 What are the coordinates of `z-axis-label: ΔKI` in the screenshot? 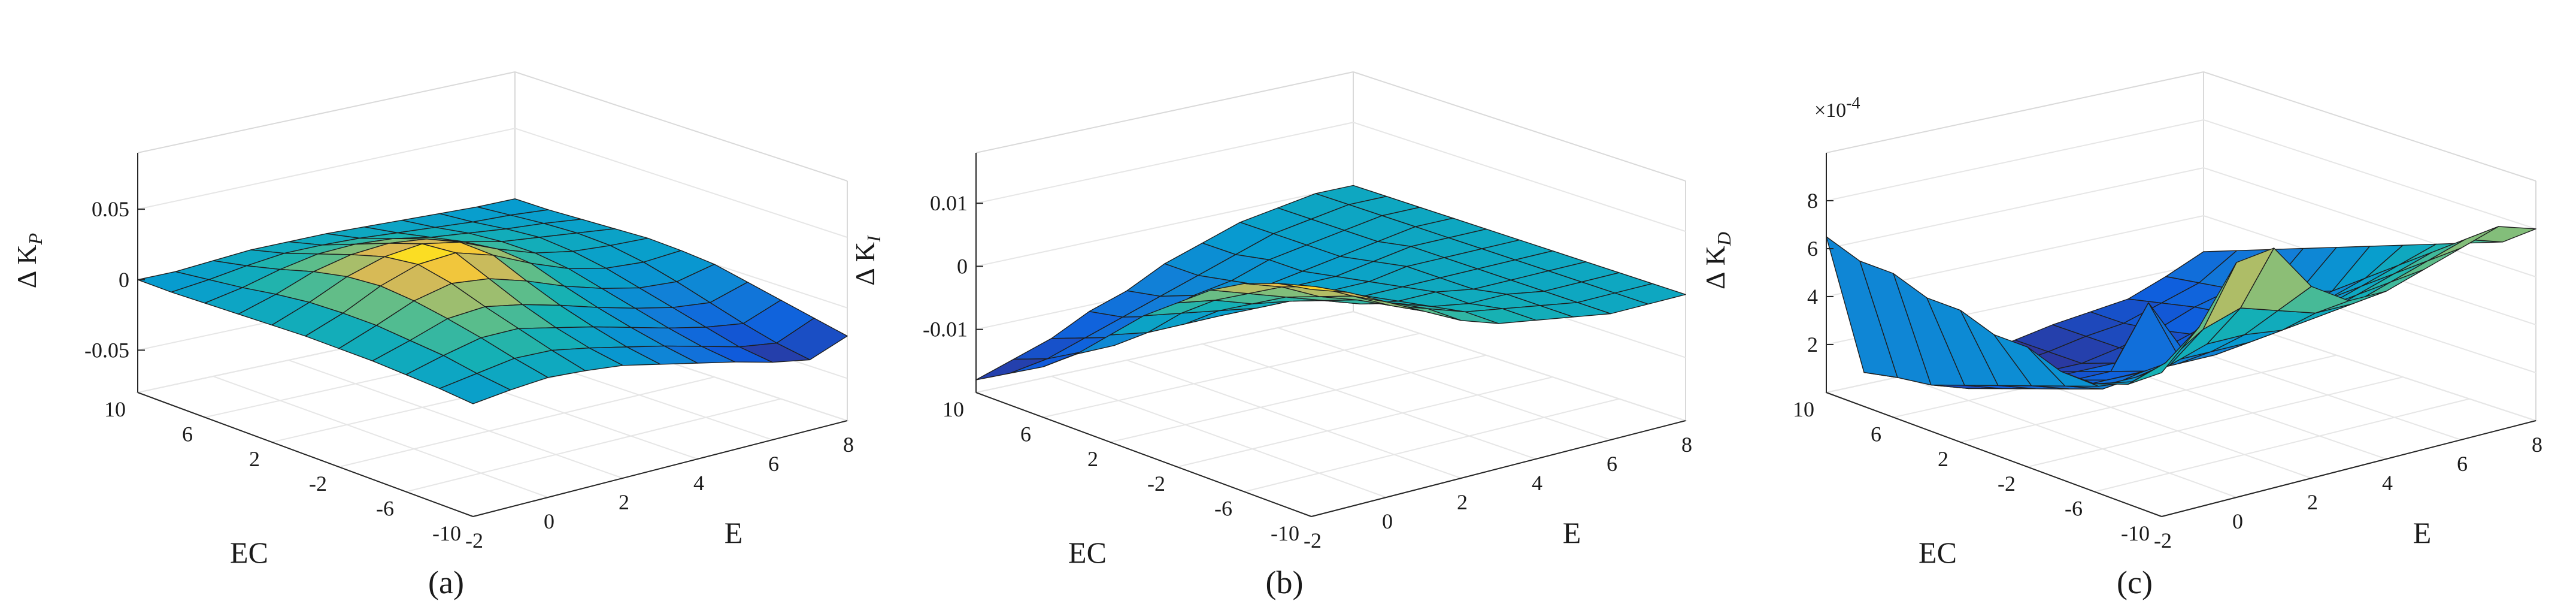 It's located at (867, 260).